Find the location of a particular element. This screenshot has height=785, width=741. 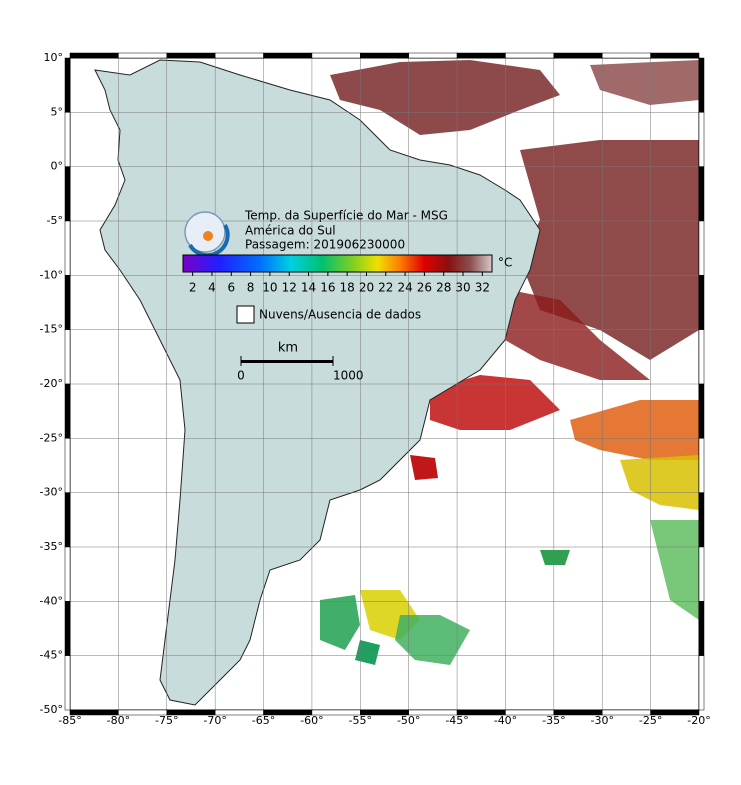

lat-tick-label: -5° is located at coordinates (55, 220).